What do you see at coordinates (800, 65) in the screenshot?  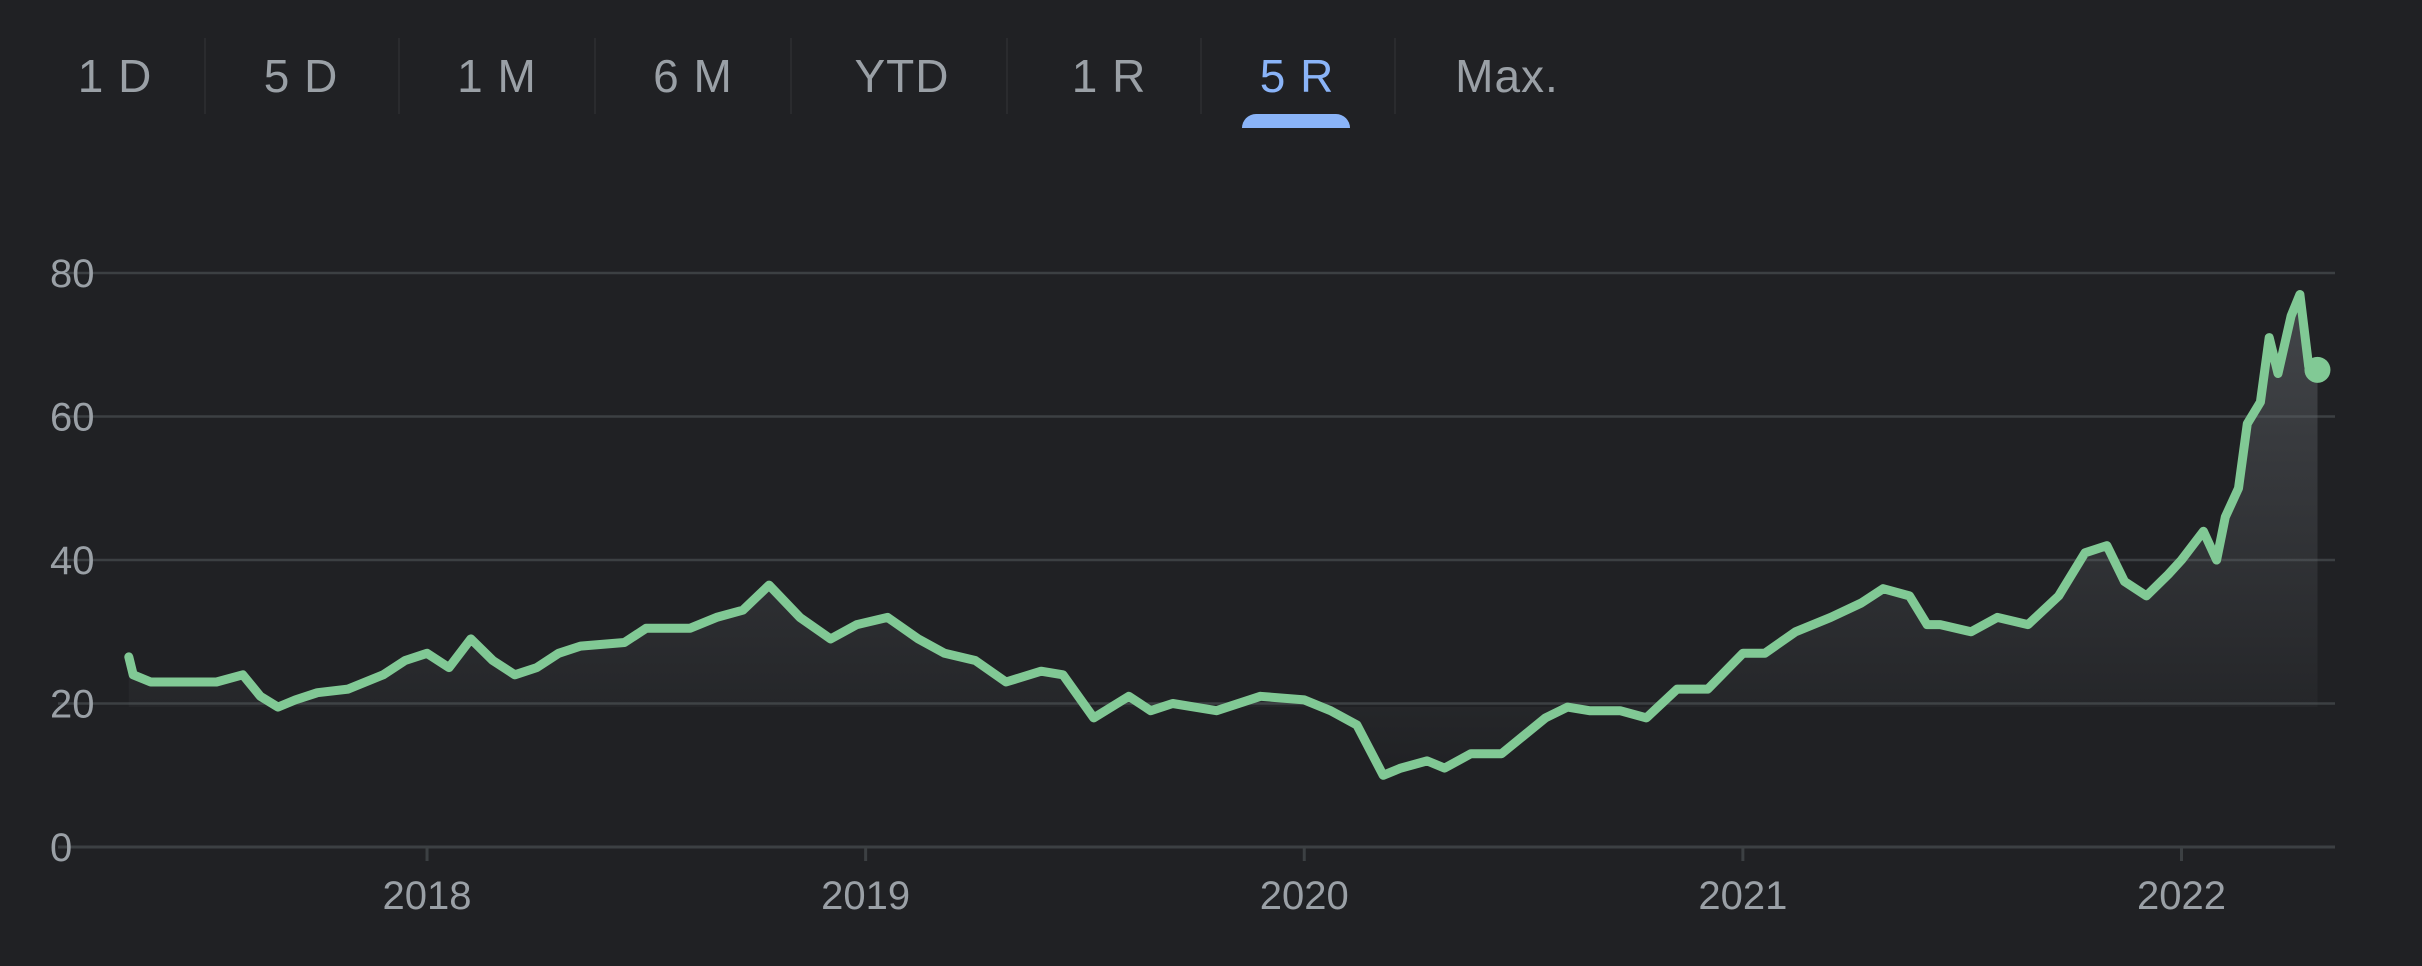 I see `time-range-tabs: 1 D 5 D 1 M 6 M YTD 1 R 5 R Max.` at bounding box center [800, 65].